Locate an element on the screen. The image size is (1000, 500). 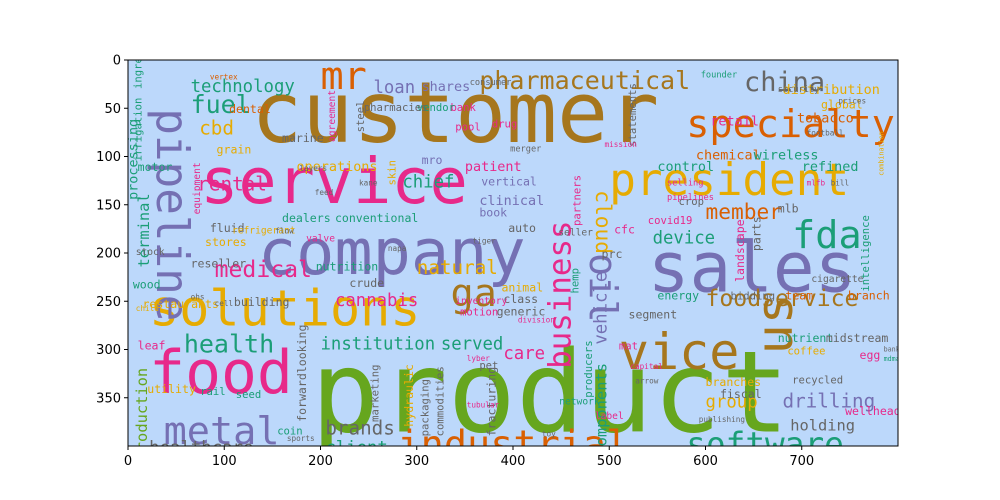
word-care: care is located at coordinates (524, 354).